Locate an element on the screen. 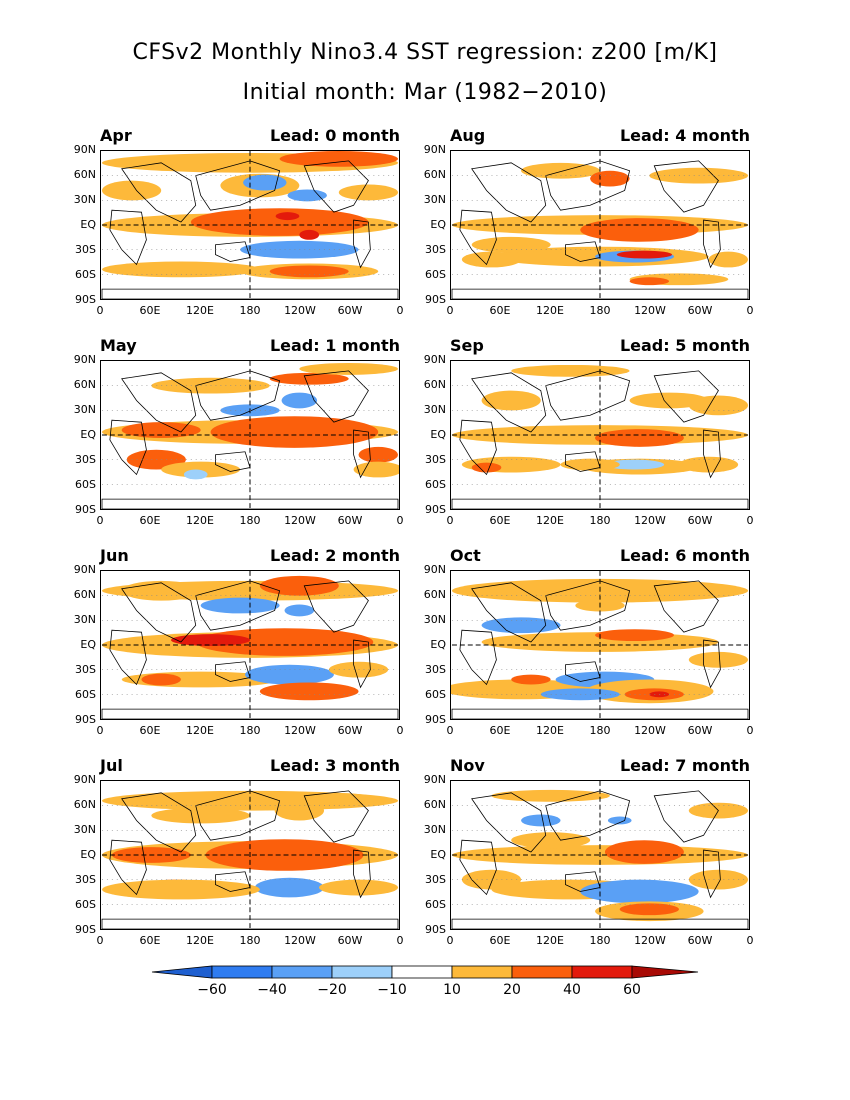 The height and width of the screenshot is (1100, 850). colorbar-label: 40 is located at coordinates (572, 990).